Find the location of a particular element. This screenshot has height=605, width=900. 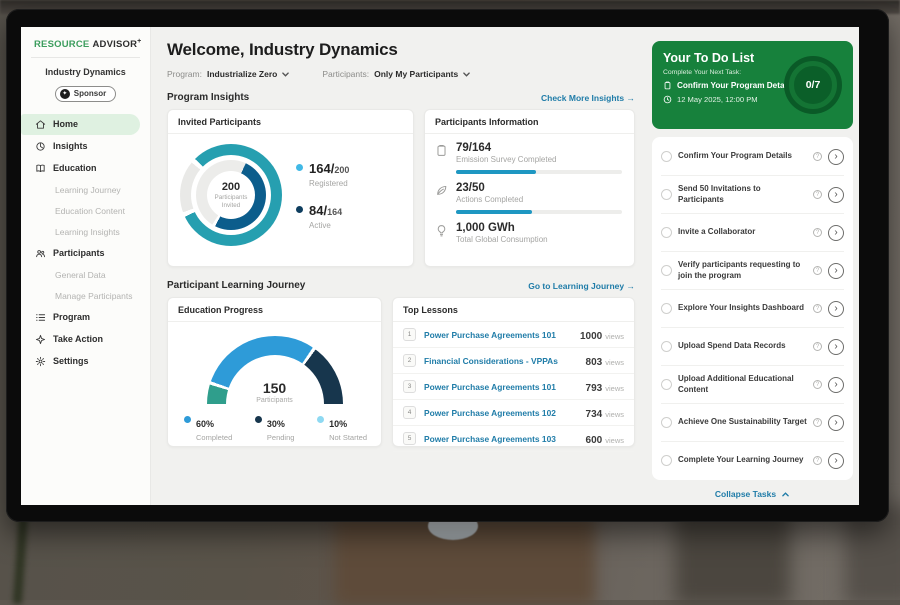

lesson-link: Power Purchase Agreements 102 is located at coordinates (501, 413).